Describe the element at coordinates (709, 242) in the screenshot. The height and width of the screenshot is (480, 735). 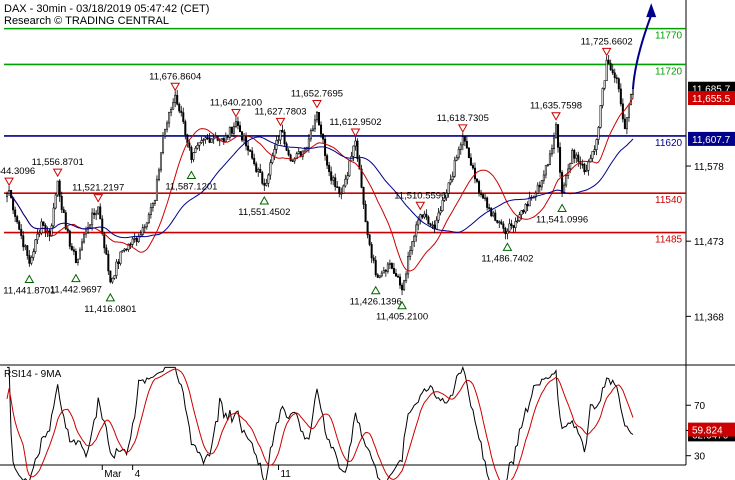
I see `price-tick-label: 11,473` at that location.